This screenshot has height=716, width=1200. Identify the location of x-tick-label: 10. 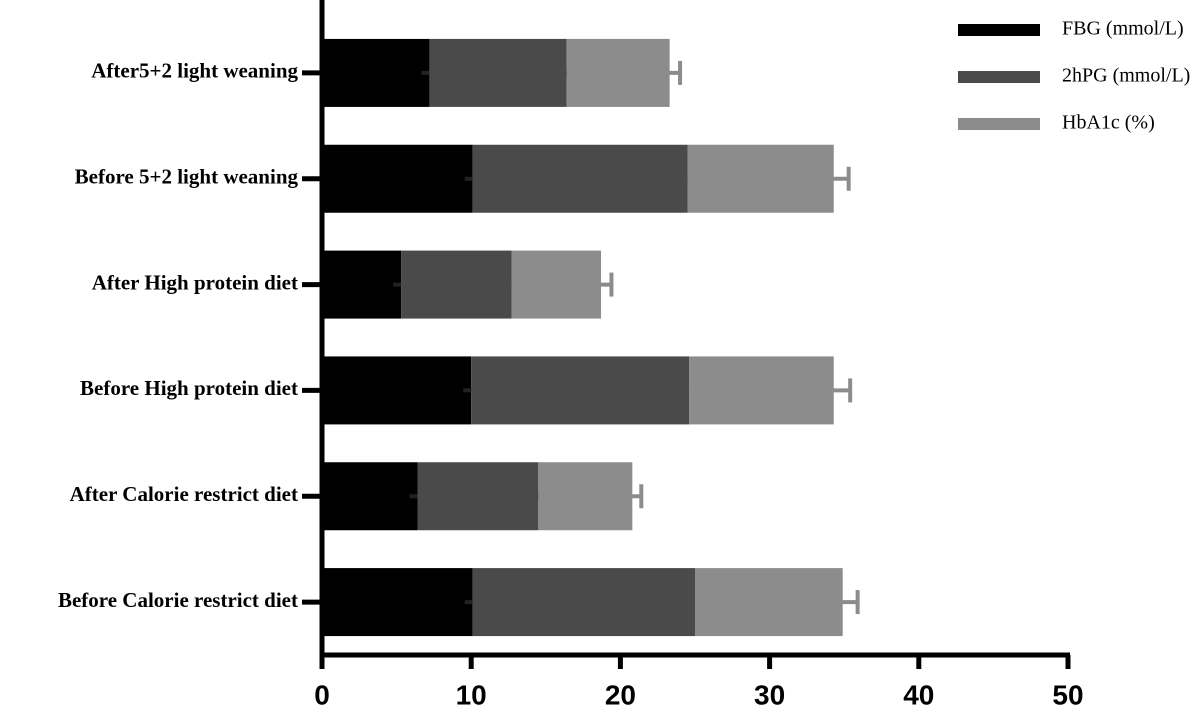
(471, 694).